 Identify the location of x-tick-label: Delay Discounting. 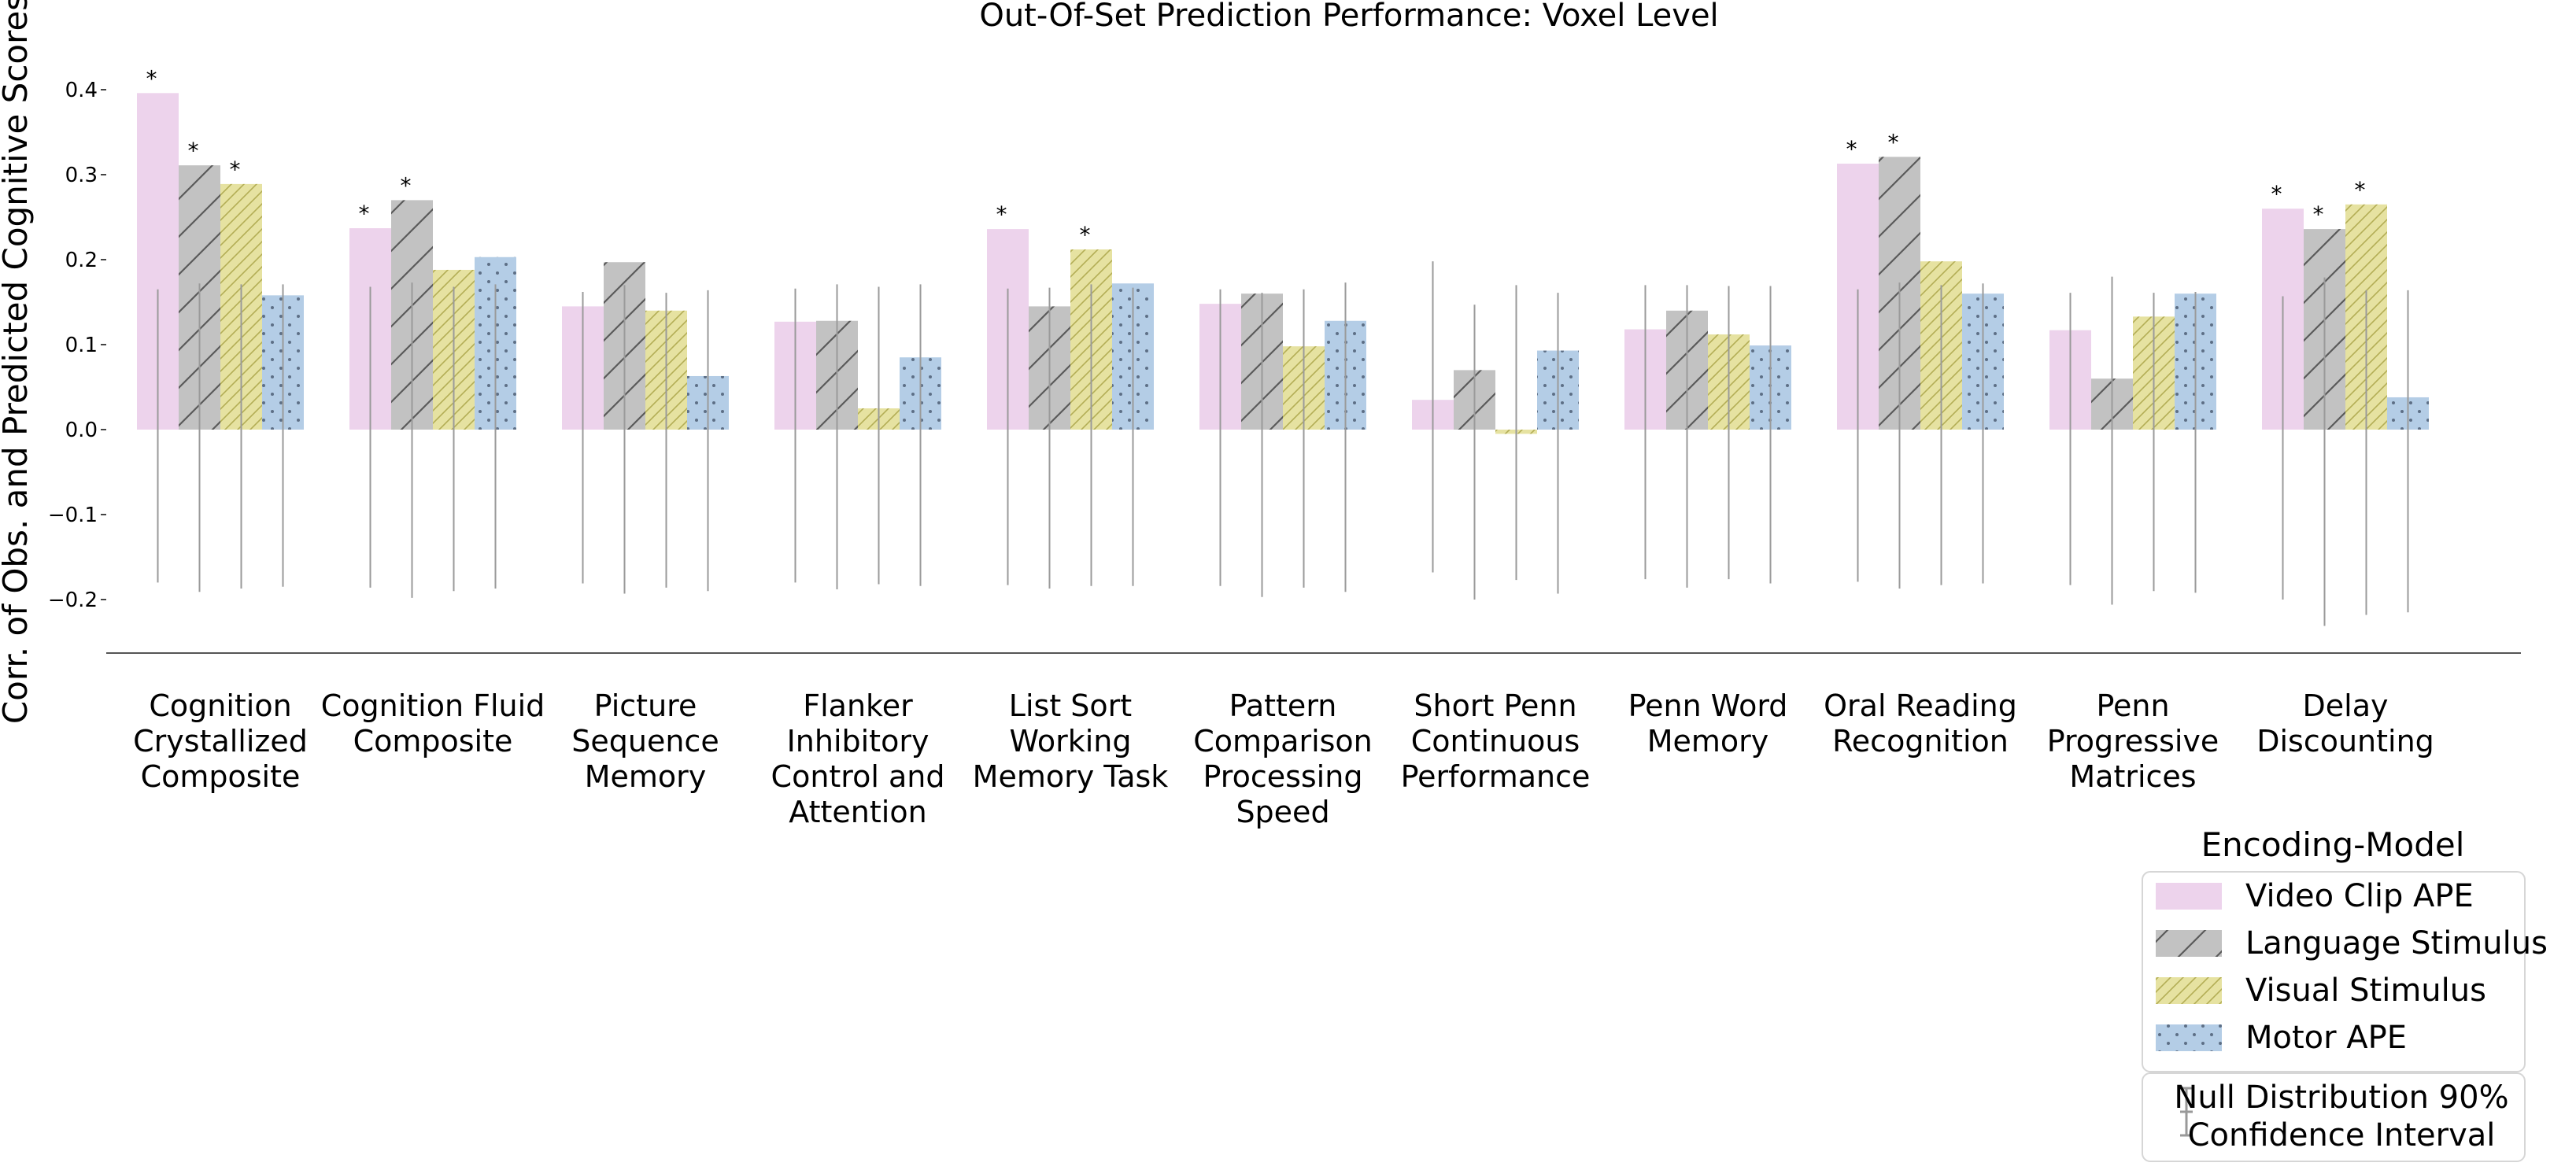
(2345, 723).